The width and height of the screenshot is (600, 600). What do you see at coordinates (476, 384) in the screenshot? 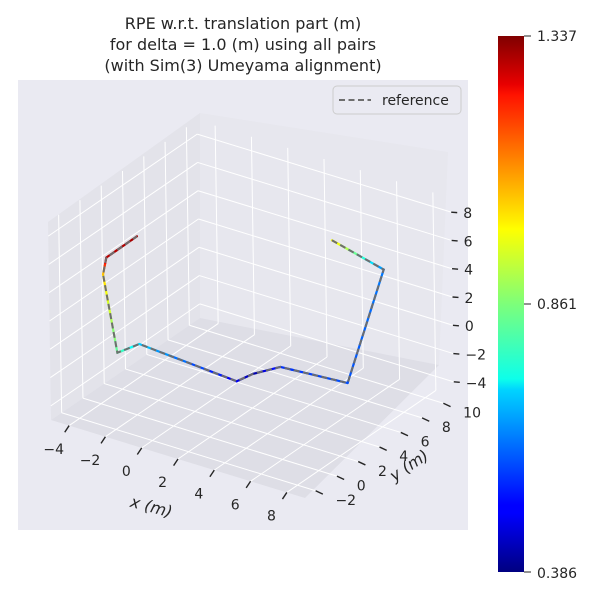
I see `z-axis-tick-label: −4` at bounding box center [476, 384].